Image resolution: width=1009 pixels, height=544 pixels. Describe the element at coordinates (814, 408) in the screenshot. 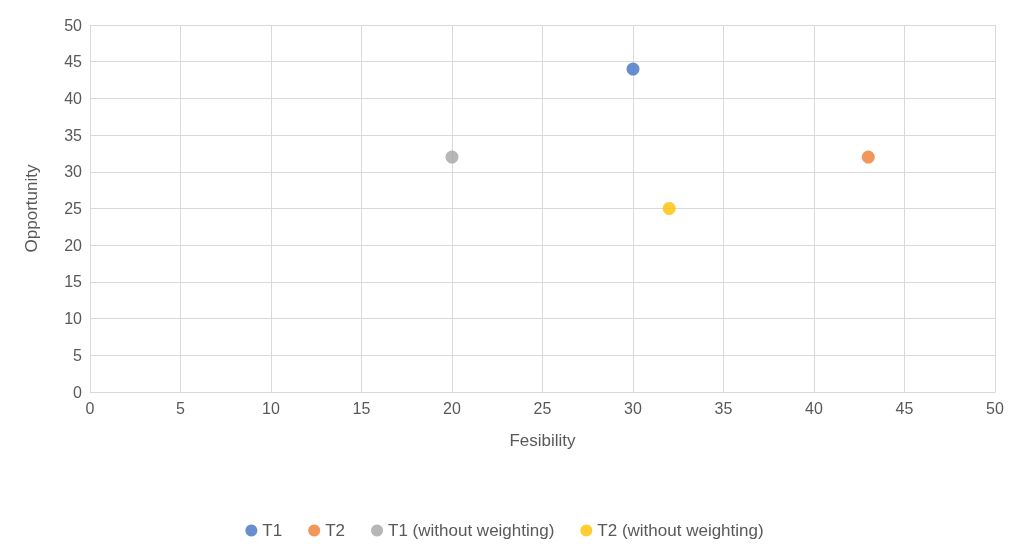

I see `x-tick-label: 40` at that location.